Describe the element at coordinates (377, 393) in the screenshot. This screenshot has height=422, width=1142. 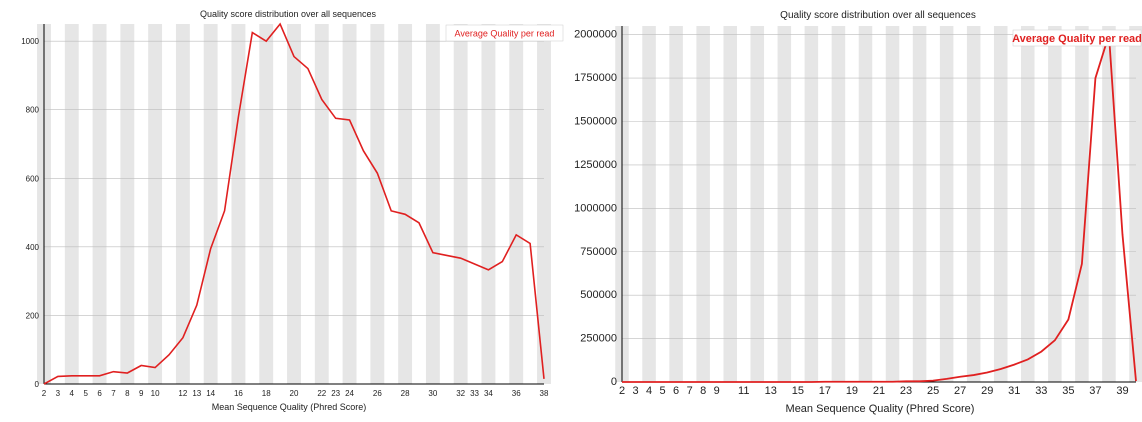
I see `x-tick-label: 26` at that location.